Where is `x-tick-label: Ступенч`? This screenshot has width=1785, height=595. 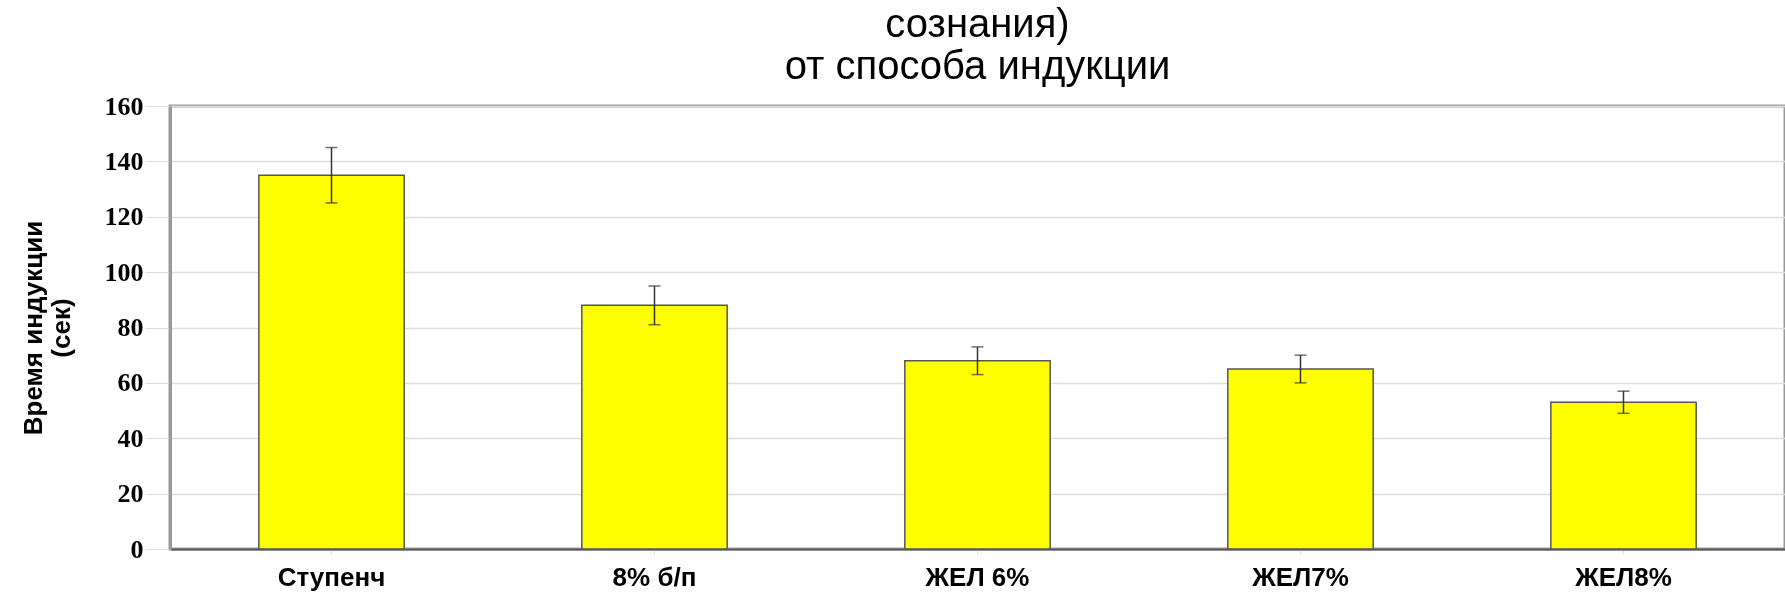
x-tick-label: Ступенч is located at coordinates (331, 576).